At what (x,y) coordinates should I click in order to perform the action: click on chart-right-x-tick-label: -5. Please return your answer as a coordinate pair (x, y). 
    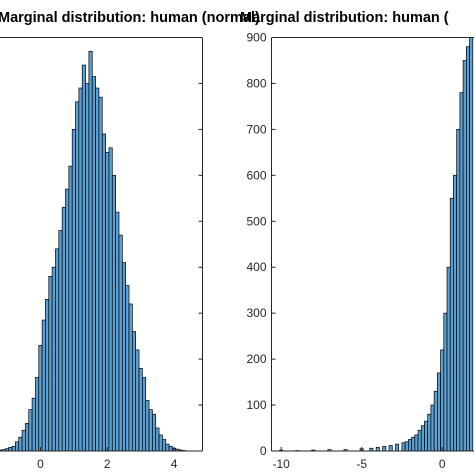
    Looking at the image, I should click on (361, 464).